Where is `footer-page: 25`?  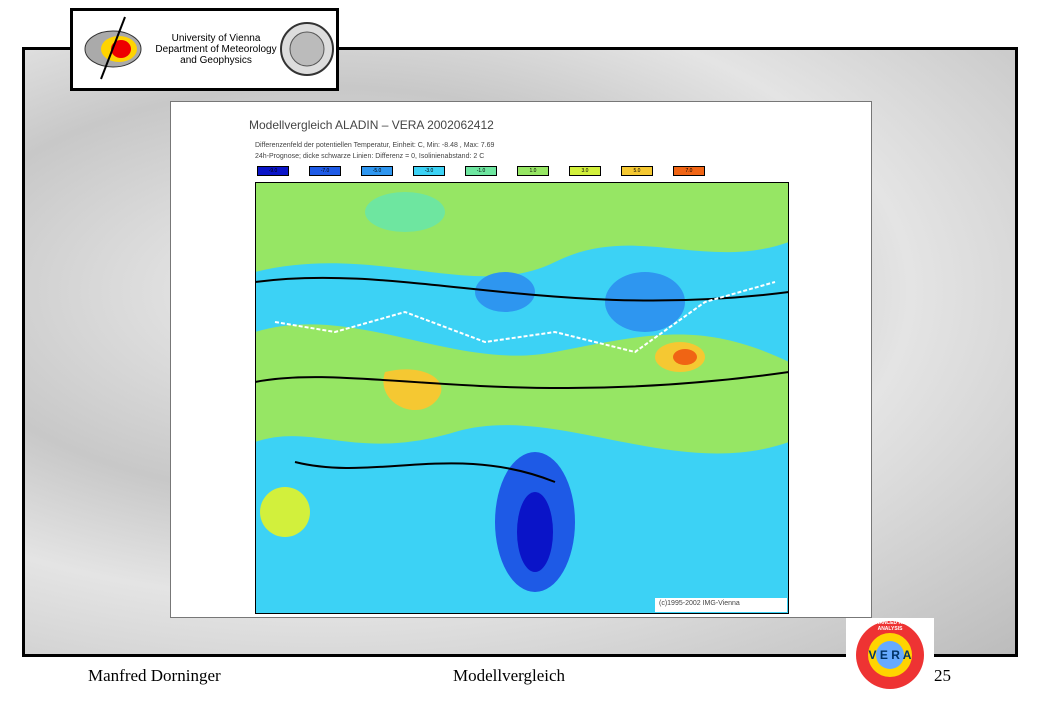 footer-page: 25 is located at coordinates (942, 675).